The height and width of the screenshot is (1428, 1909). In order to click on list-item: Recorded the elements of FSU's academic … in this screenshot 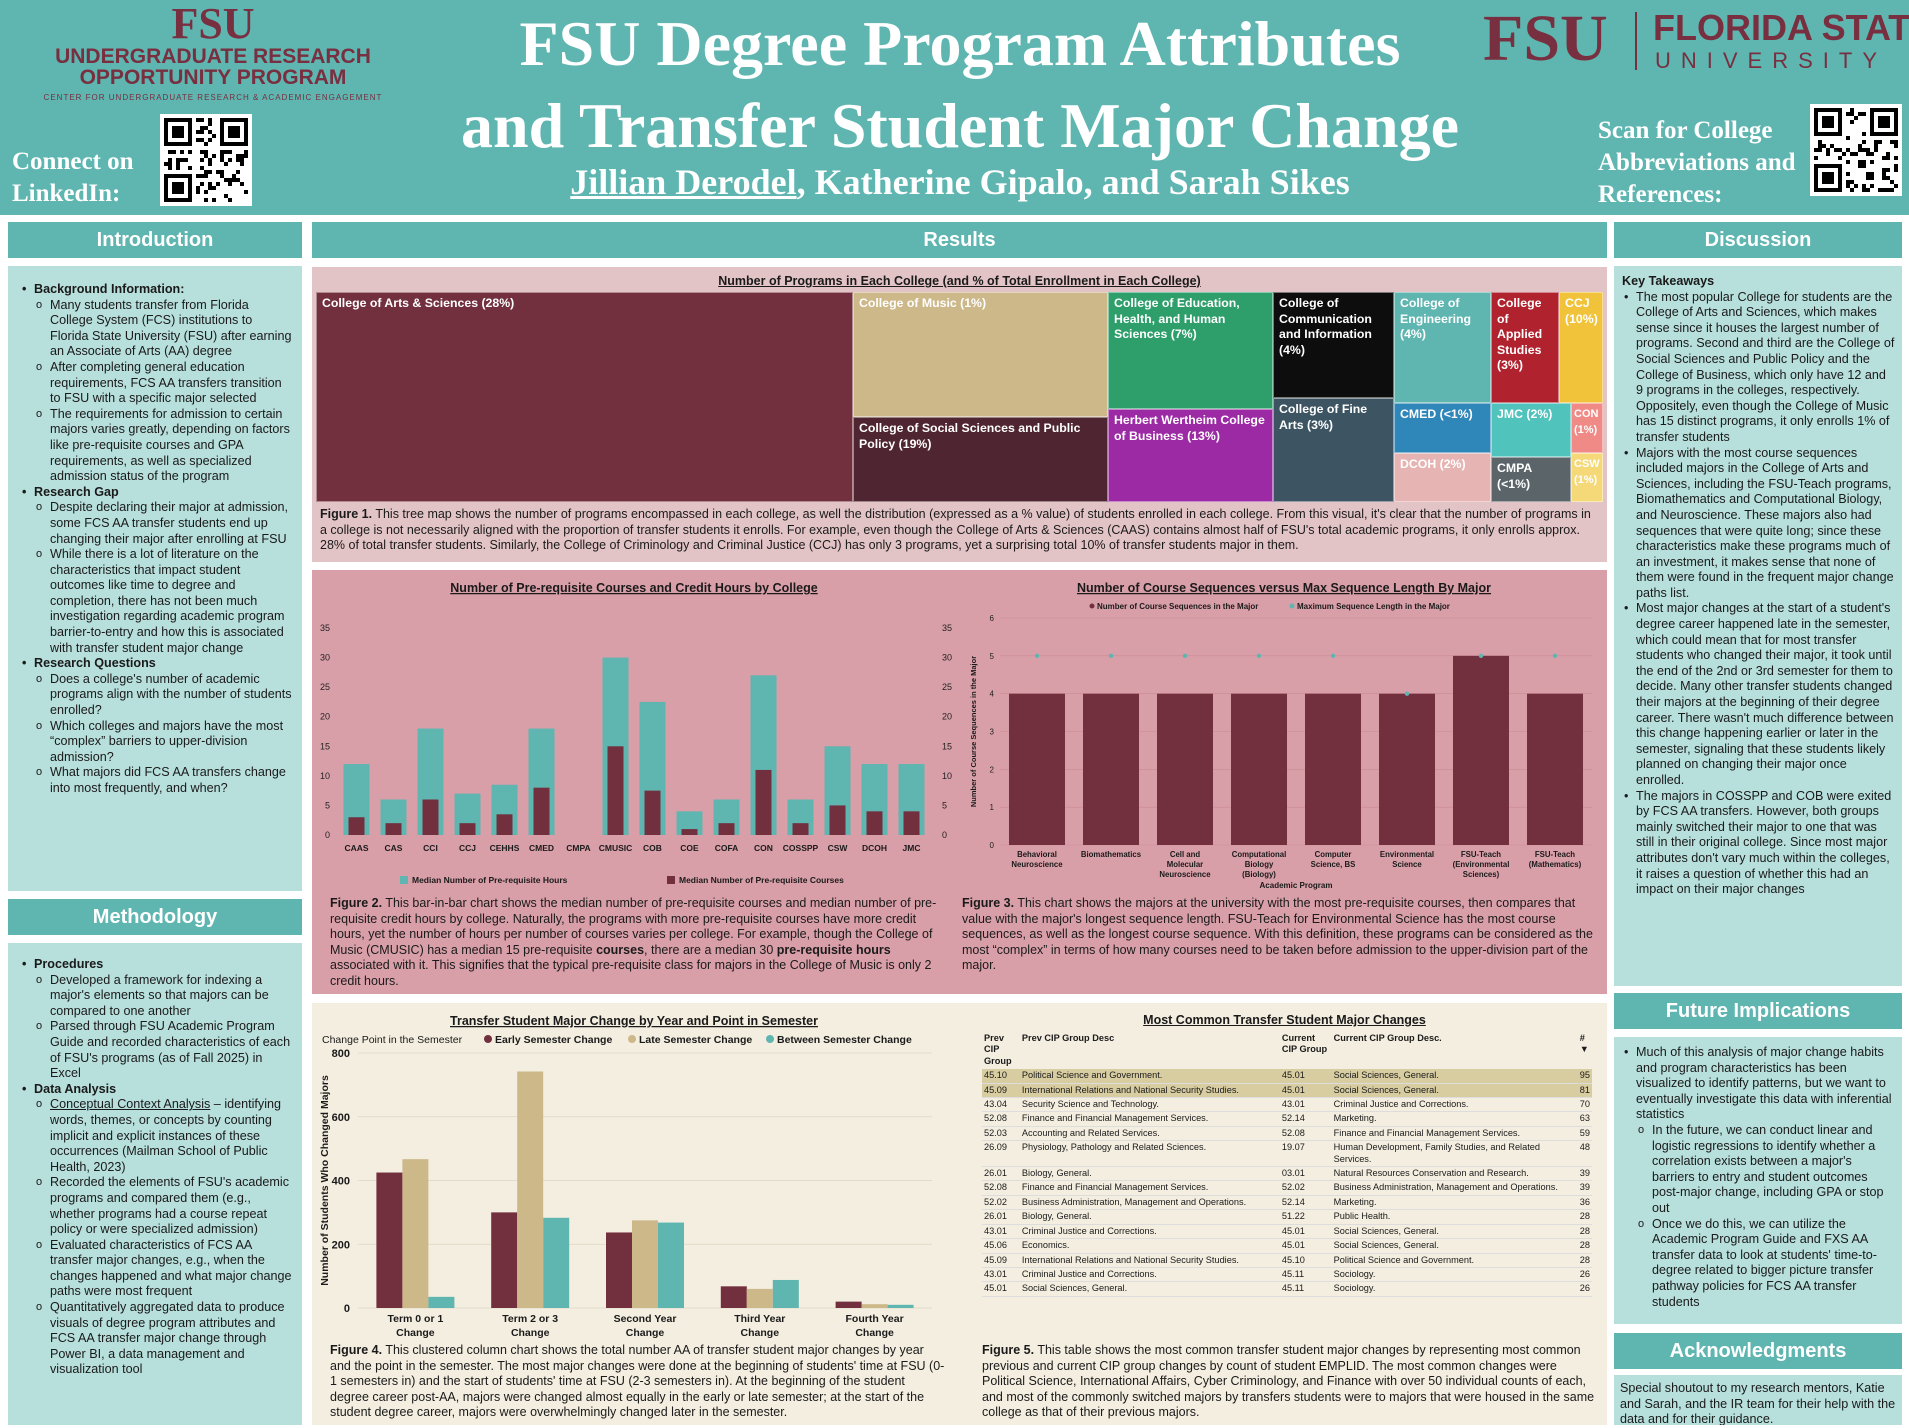, I will do `click(163, 1206)`.